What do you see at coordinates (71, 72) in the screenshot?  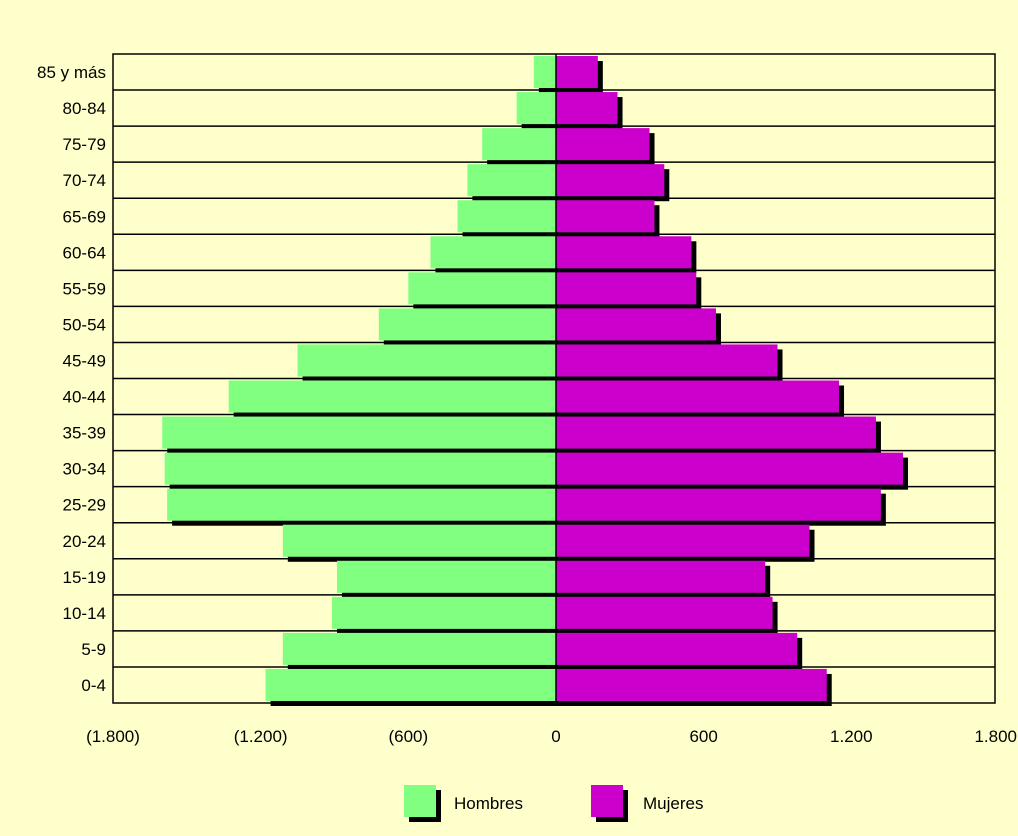 I see `y-tick-label: 85 y más` at bounding box center [71, 72].